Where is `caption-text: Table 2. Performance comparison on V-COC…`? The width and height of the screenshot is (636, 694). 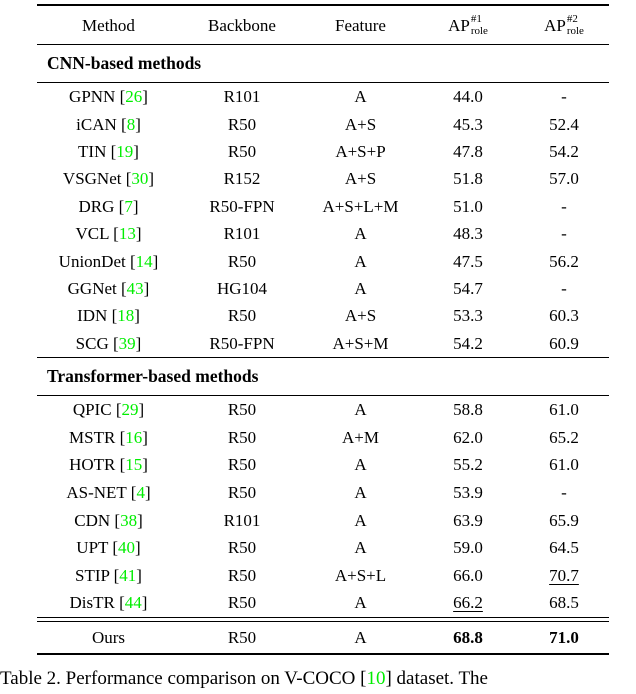
caption-text: Table 2. Performance comparison on V-COC… is located at coordinates (180, 678).